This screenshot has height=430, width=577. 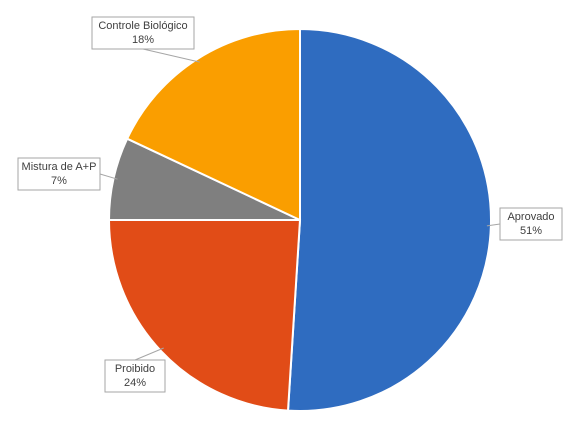 What do you see at coordinates (531, 231) in the screenshot?
I see `value-label: 51%` at bounding box center [531, 231].